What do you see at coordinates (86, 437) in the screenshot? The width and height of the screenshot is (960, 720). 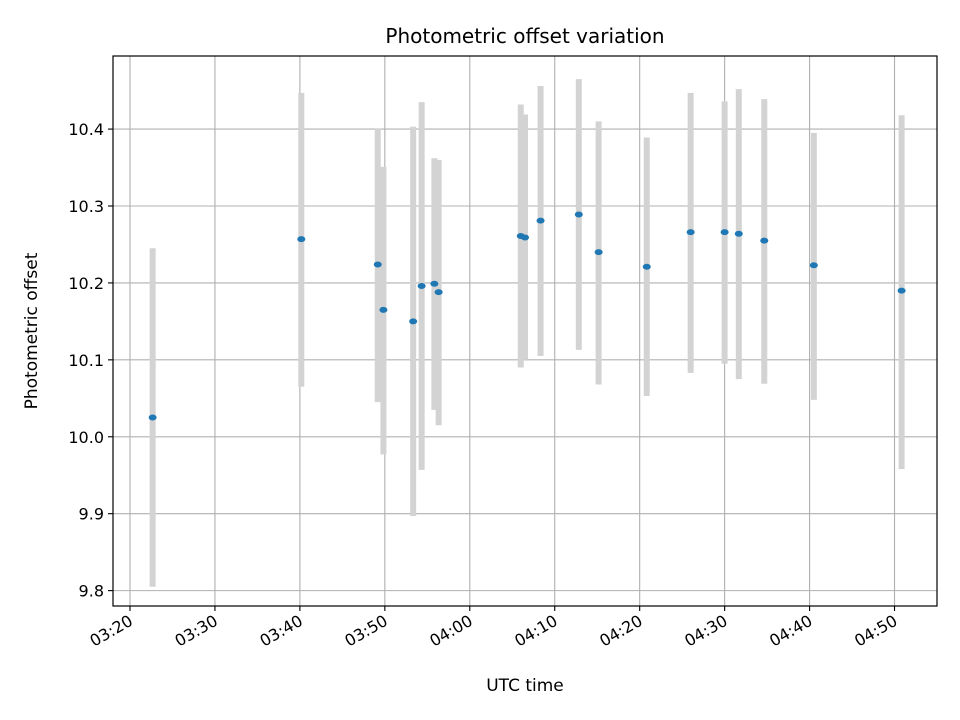 I see `y-tick-label: 10.0` at bounding box center [86, 437].